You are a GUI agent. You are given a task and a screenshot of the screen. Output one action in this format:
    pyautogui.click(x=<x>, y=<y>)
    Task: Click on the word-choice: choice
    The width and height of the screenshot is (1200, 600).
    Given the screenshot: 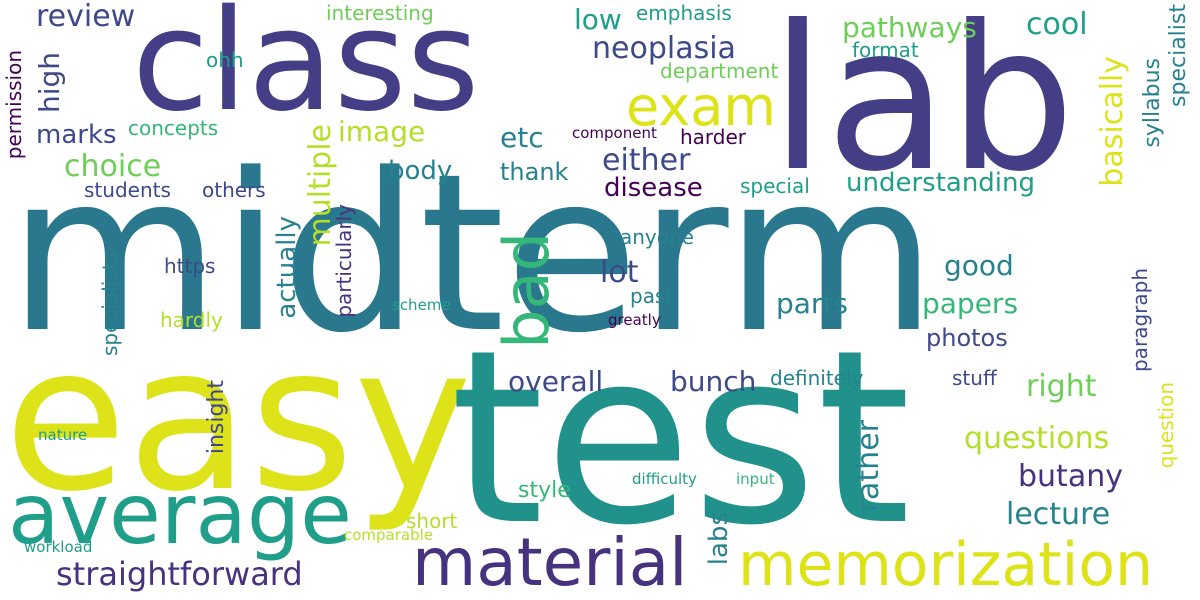 What is the action you would take?
    pyautogui.click(x=113, y=166)
    